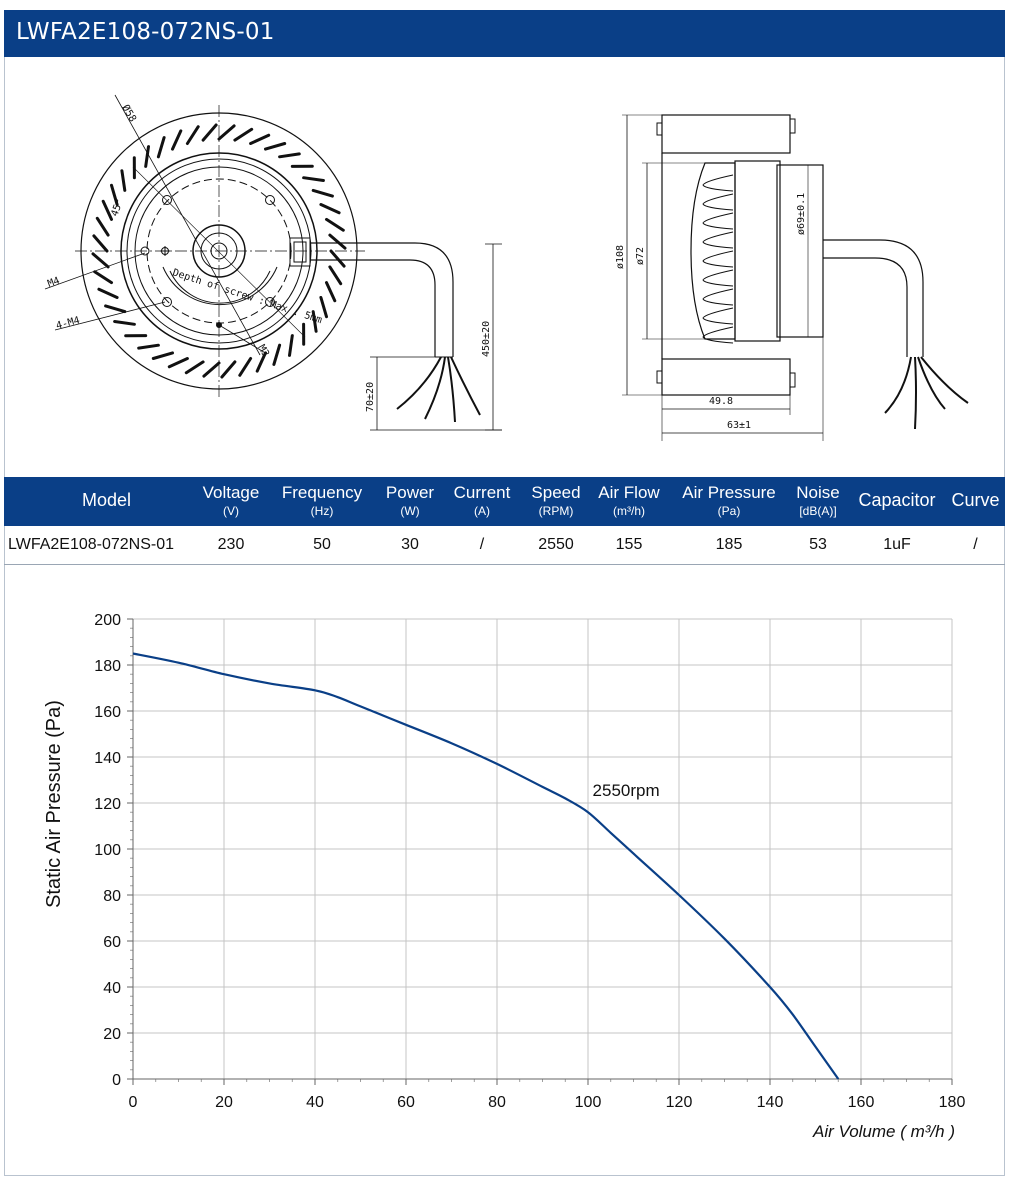 The width and height of the screenshot is (1010, 1189). Describe the element at coordinates (410, 500) in the screenshot. I see `header-power: Power (W)` at that location.